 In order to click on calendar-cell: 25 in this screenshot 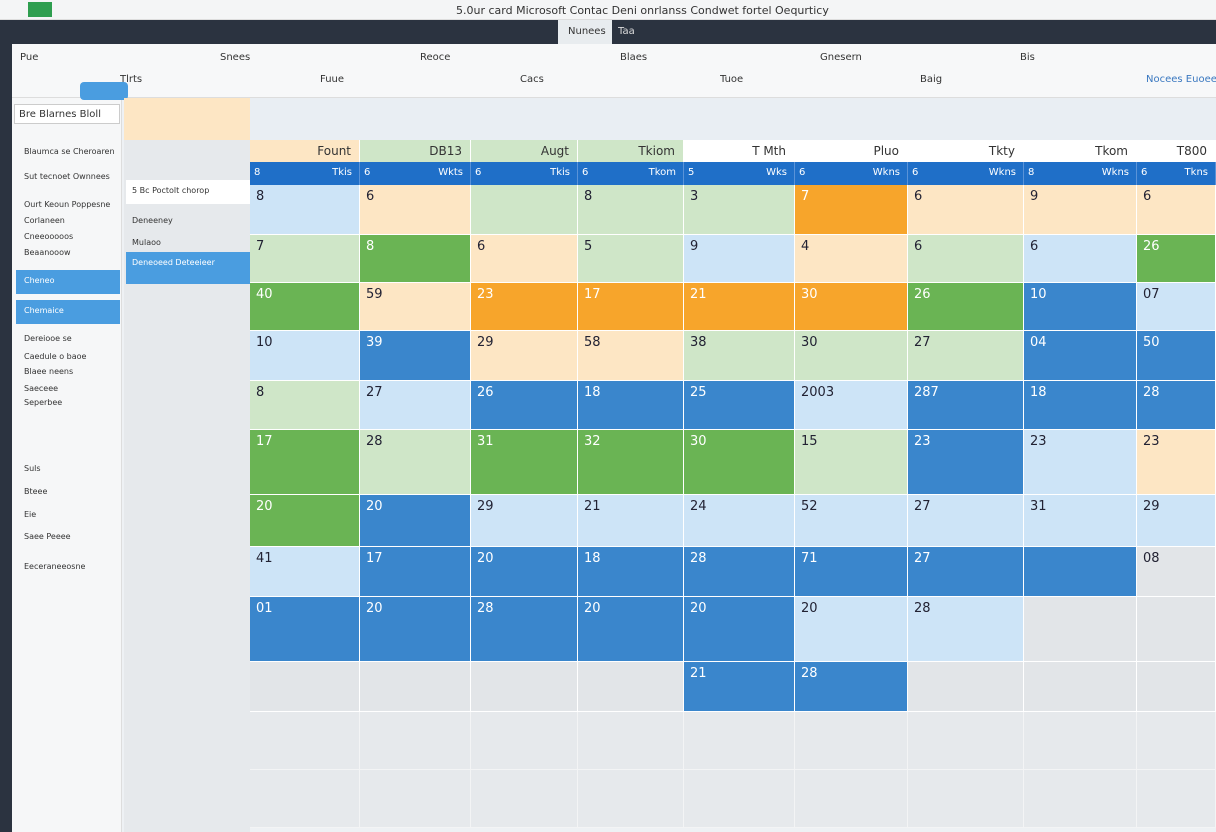, I will do `click(739, 405)`.